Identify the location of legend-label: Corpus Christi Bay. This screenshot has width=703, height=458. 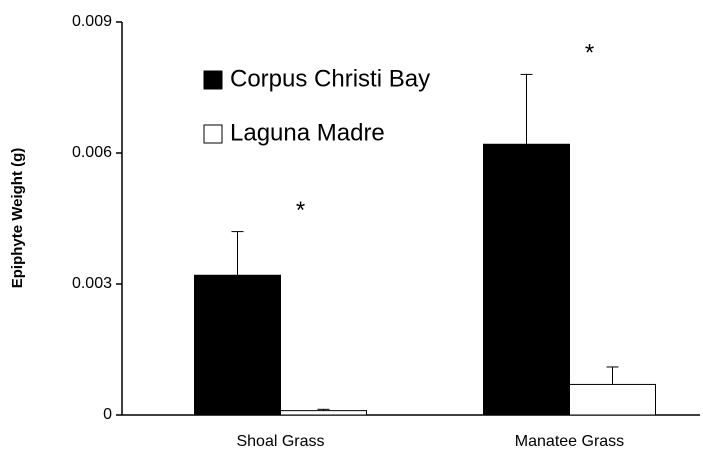
(330, 78).